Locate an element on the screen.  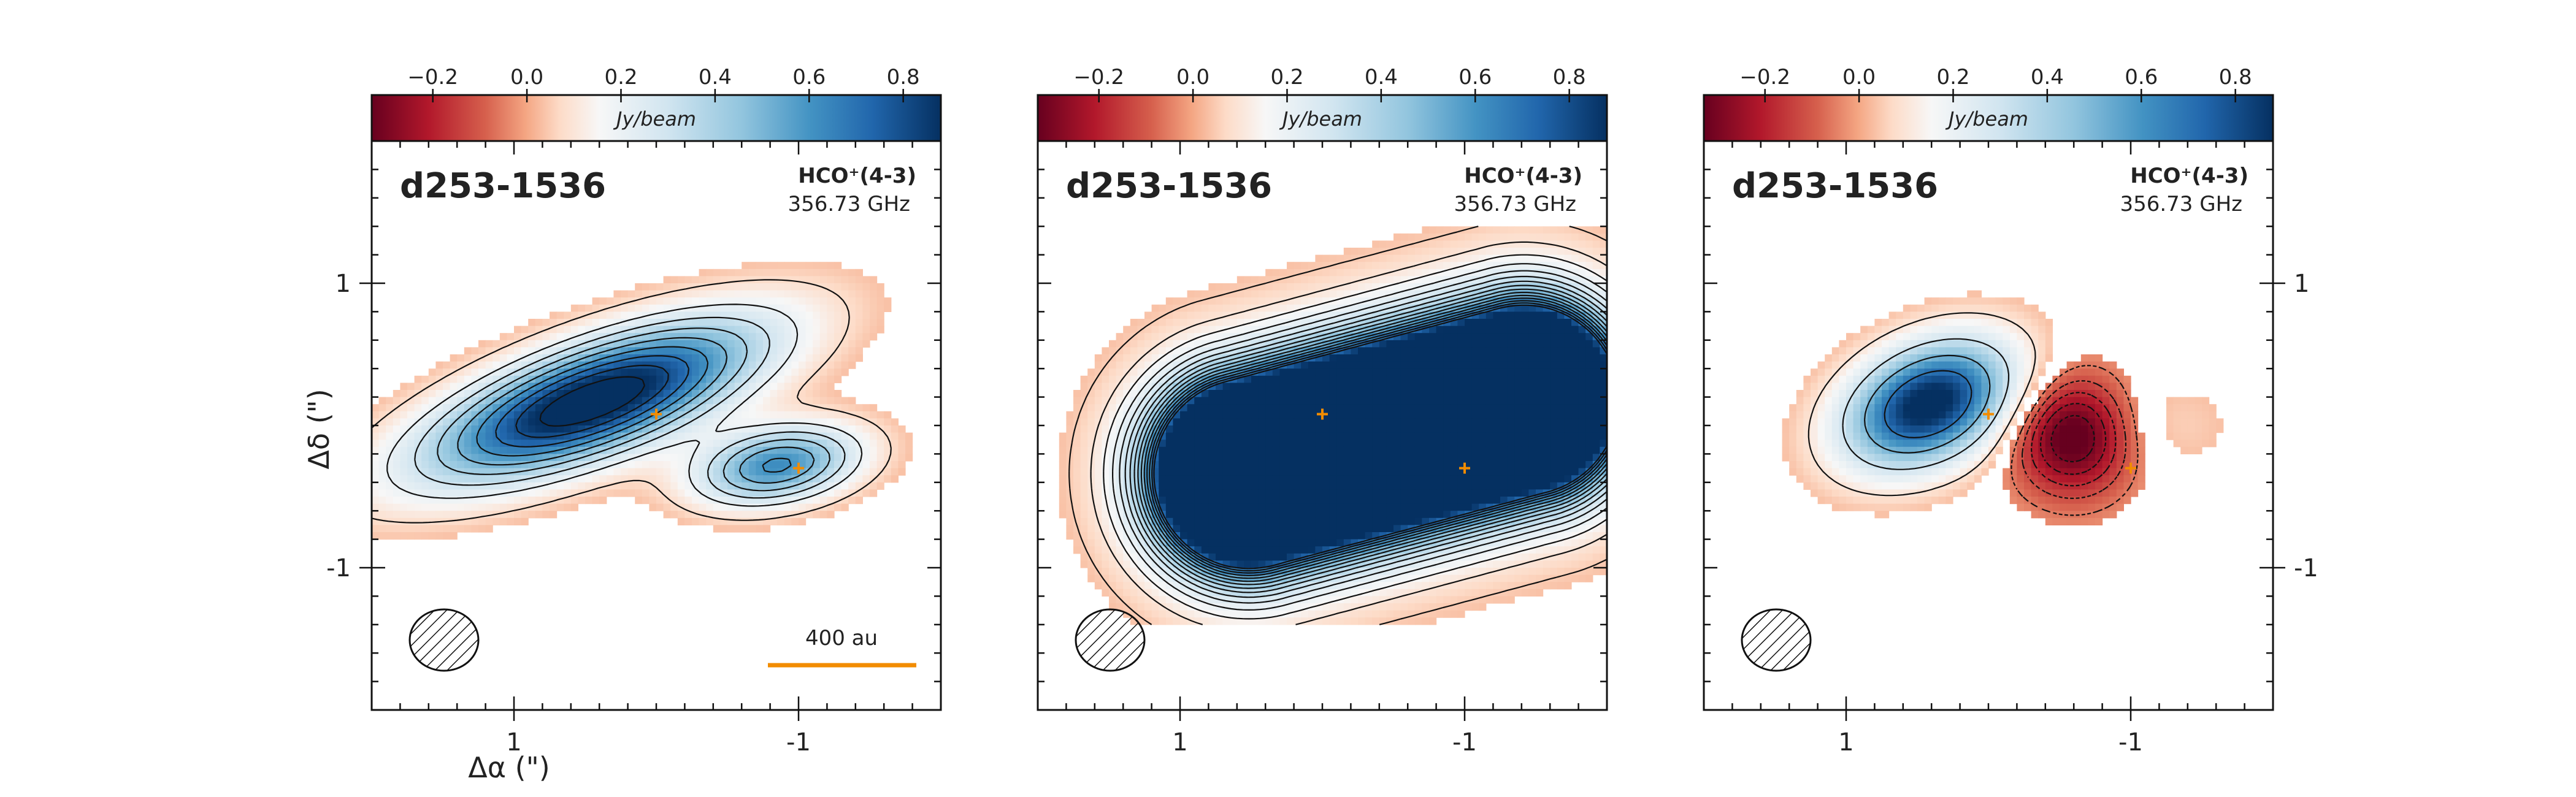
scale-bar-label: 400 au is located at coordinates (841, 638).